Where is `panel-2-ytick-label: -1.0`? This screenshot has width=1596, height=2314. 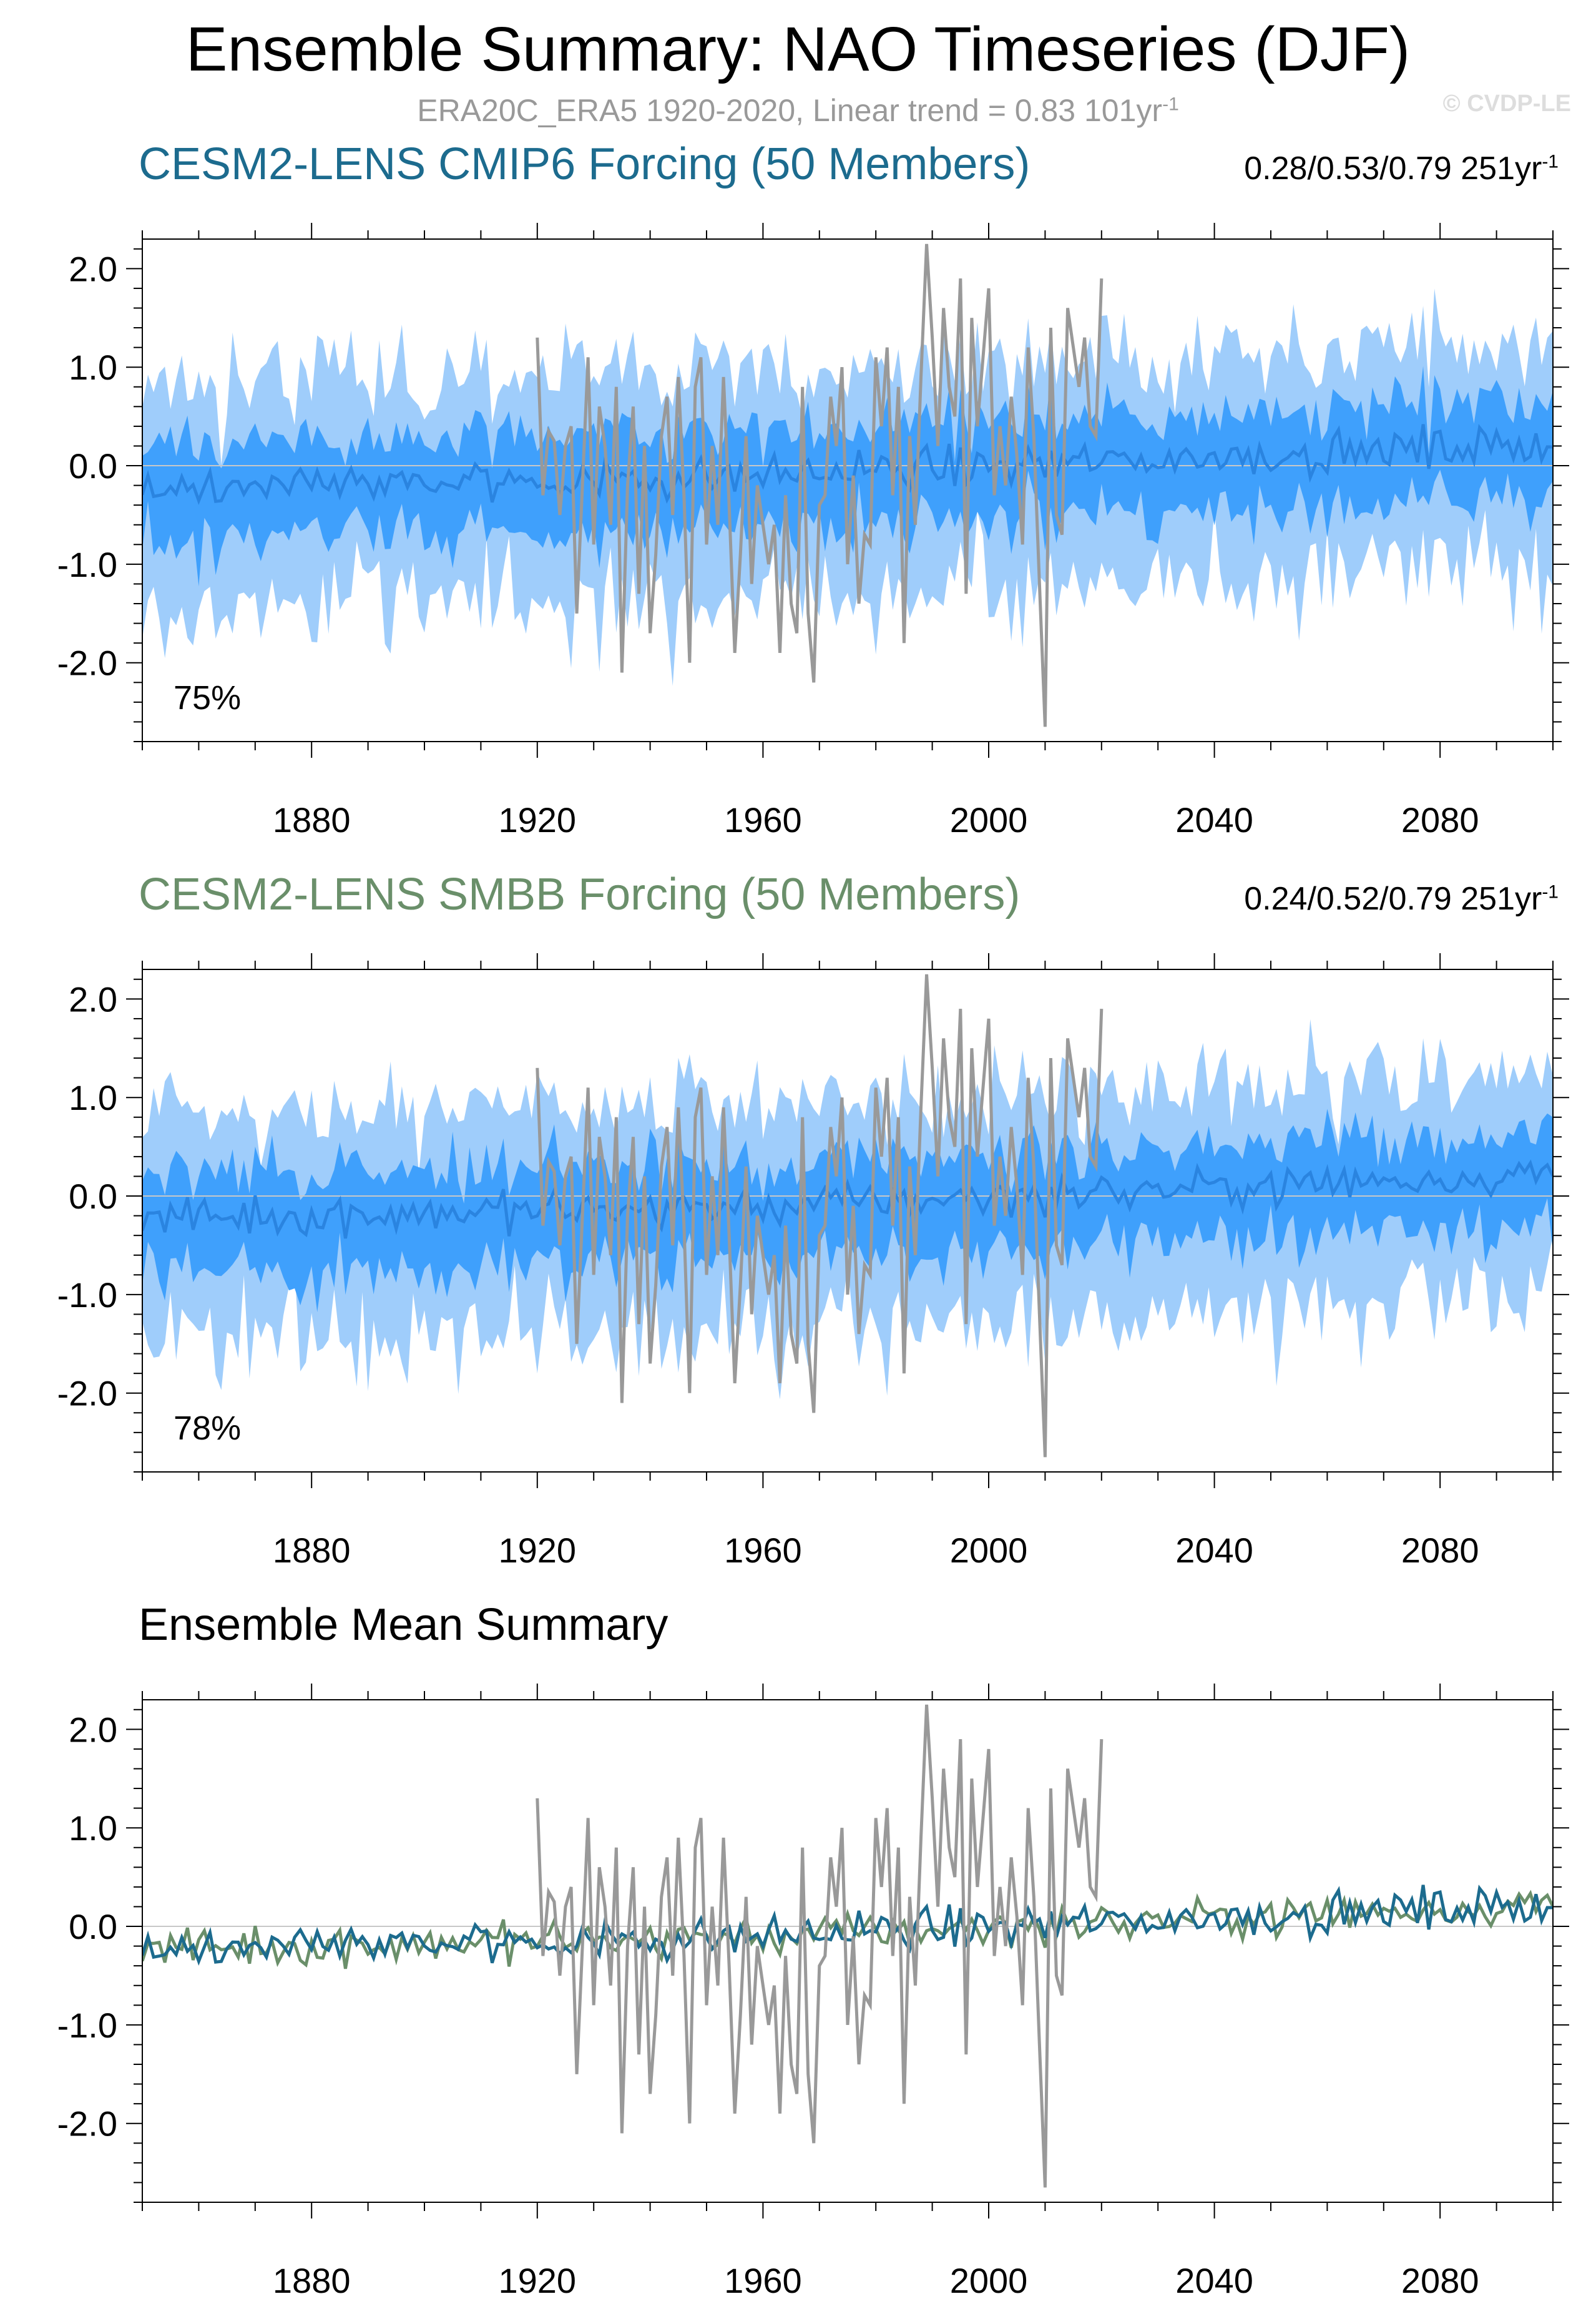 panel-2-ytick-label: -1.0 is located at coordinates (87, 1295).